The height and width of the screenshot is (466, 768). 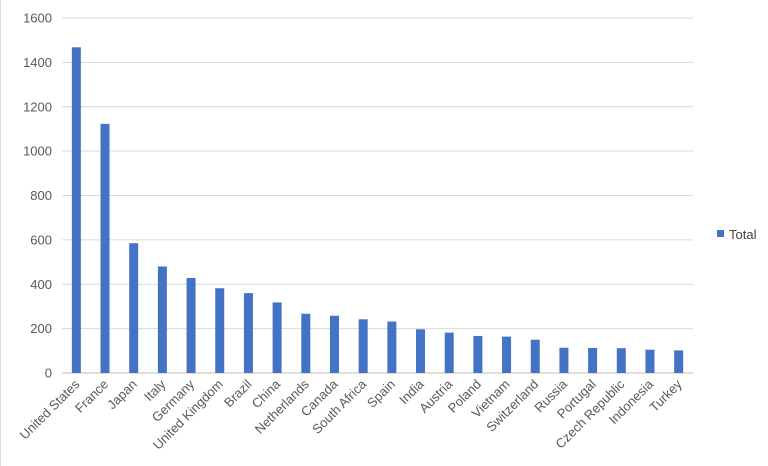 I want to click on y-tick-label: 1000, so click(x=37, y=151).